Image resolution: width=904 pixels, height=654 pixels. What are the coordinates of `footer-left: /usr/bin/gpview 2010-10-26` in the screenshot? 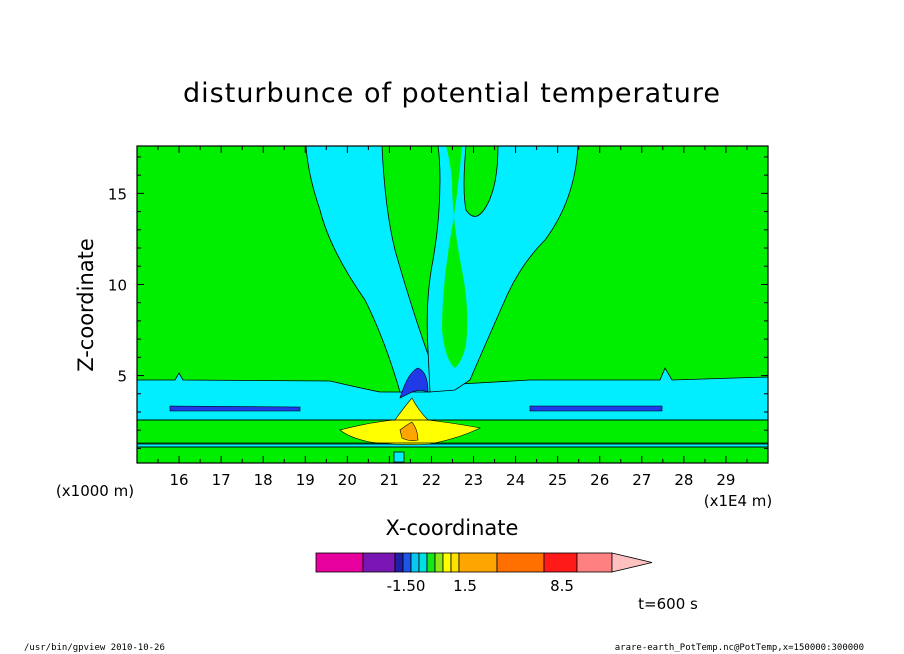 It's located at (94, 648).